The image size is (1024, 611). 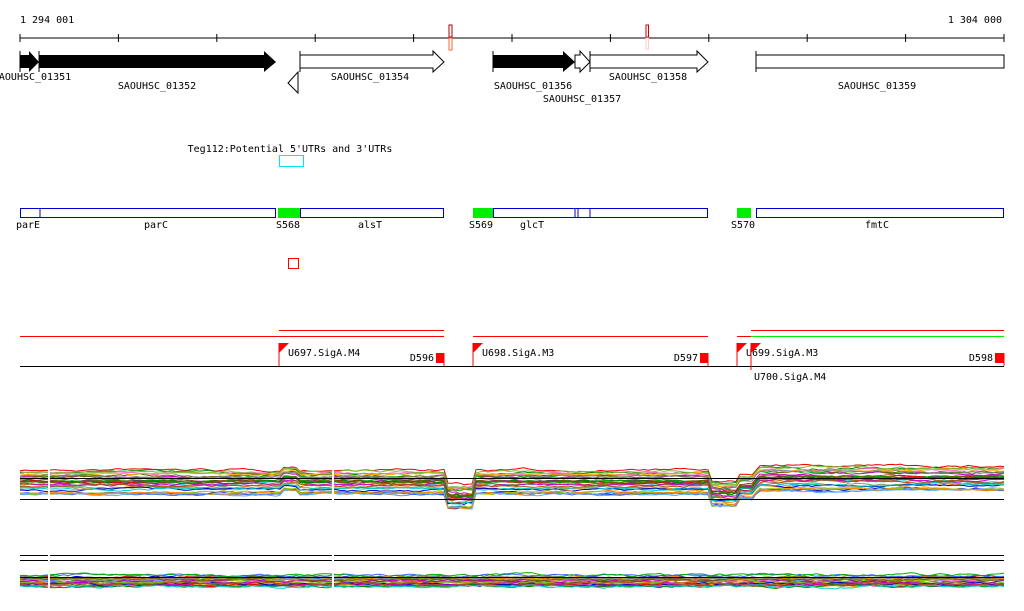 I want to click on tss-label: U700.SigA.M4, so click(x=790, y=377).